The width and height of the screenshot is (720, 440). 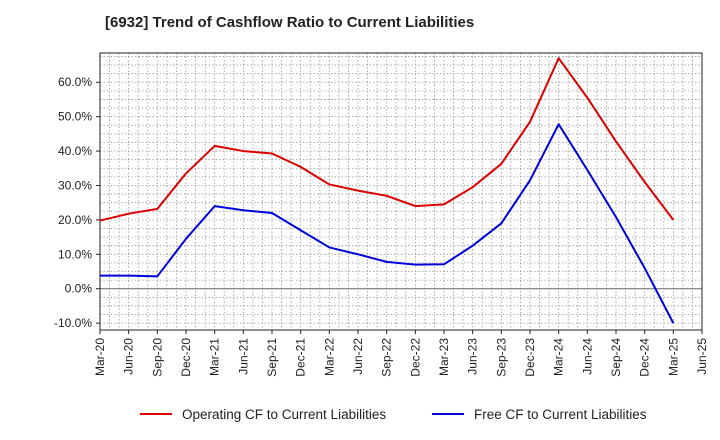 What do you see at coordinates (444, 357) in the screenshot?
I see `x-tick-label: Mar-23` at bounding box center [444, 357].